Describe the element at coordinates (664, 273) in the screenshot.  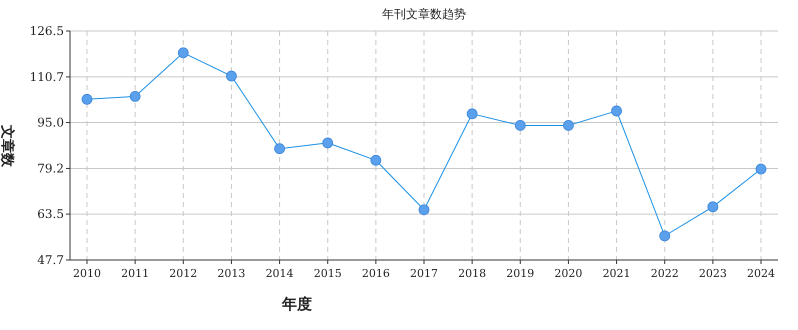
I see `x-tick-label: 2022` at that location.